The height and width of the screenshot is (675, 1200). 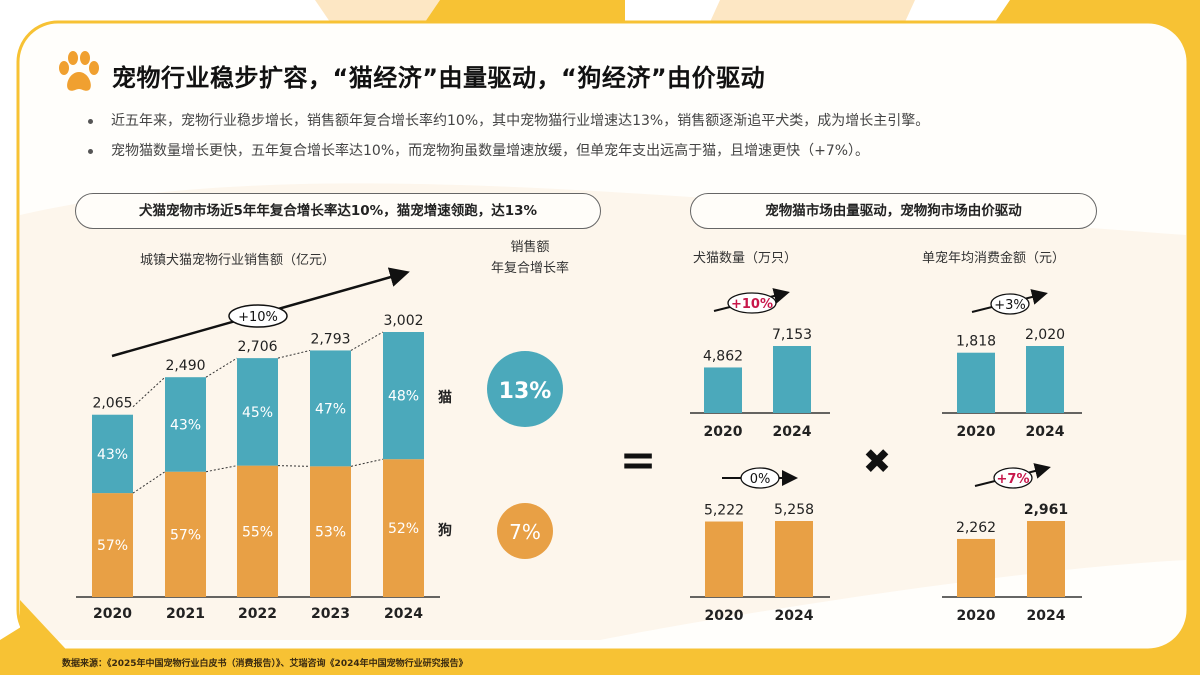 What do you see at coordinates (330, 614) in the screenshot?
I see `year-label: 2023` at bounding box center [330, 614].